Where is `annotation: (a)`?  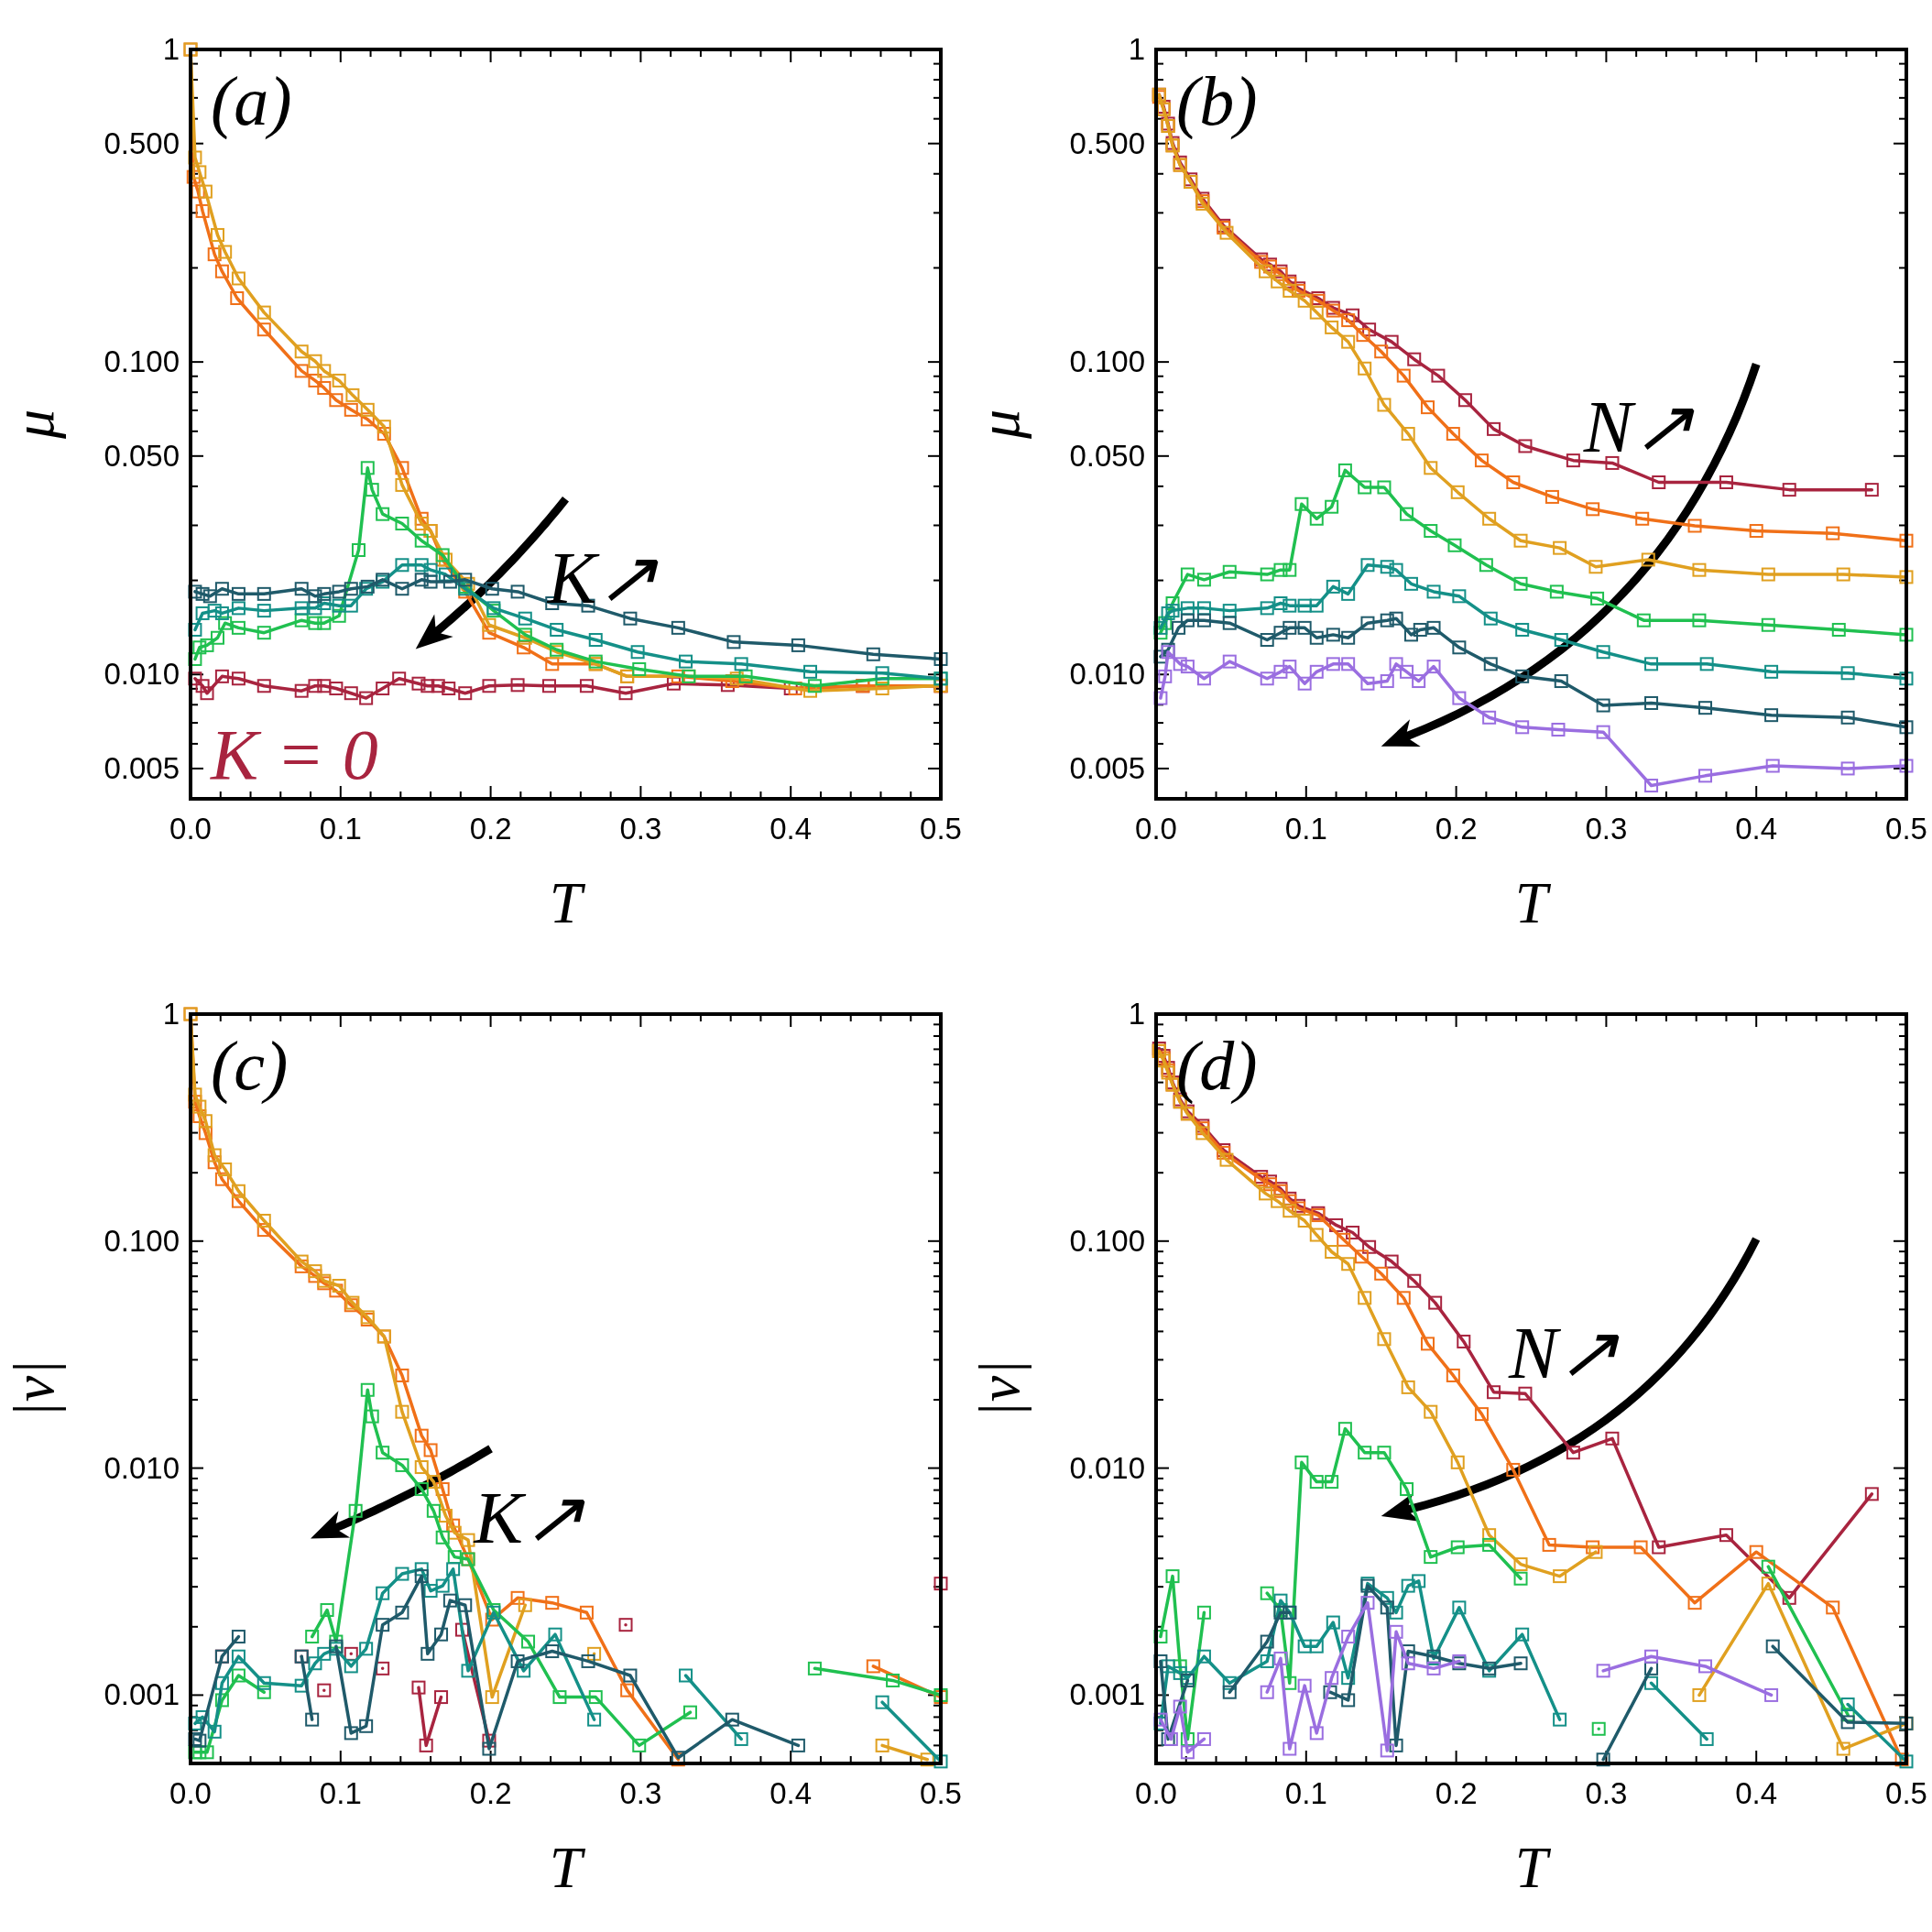 annotation: (a) is located at coordinates (252, 101).